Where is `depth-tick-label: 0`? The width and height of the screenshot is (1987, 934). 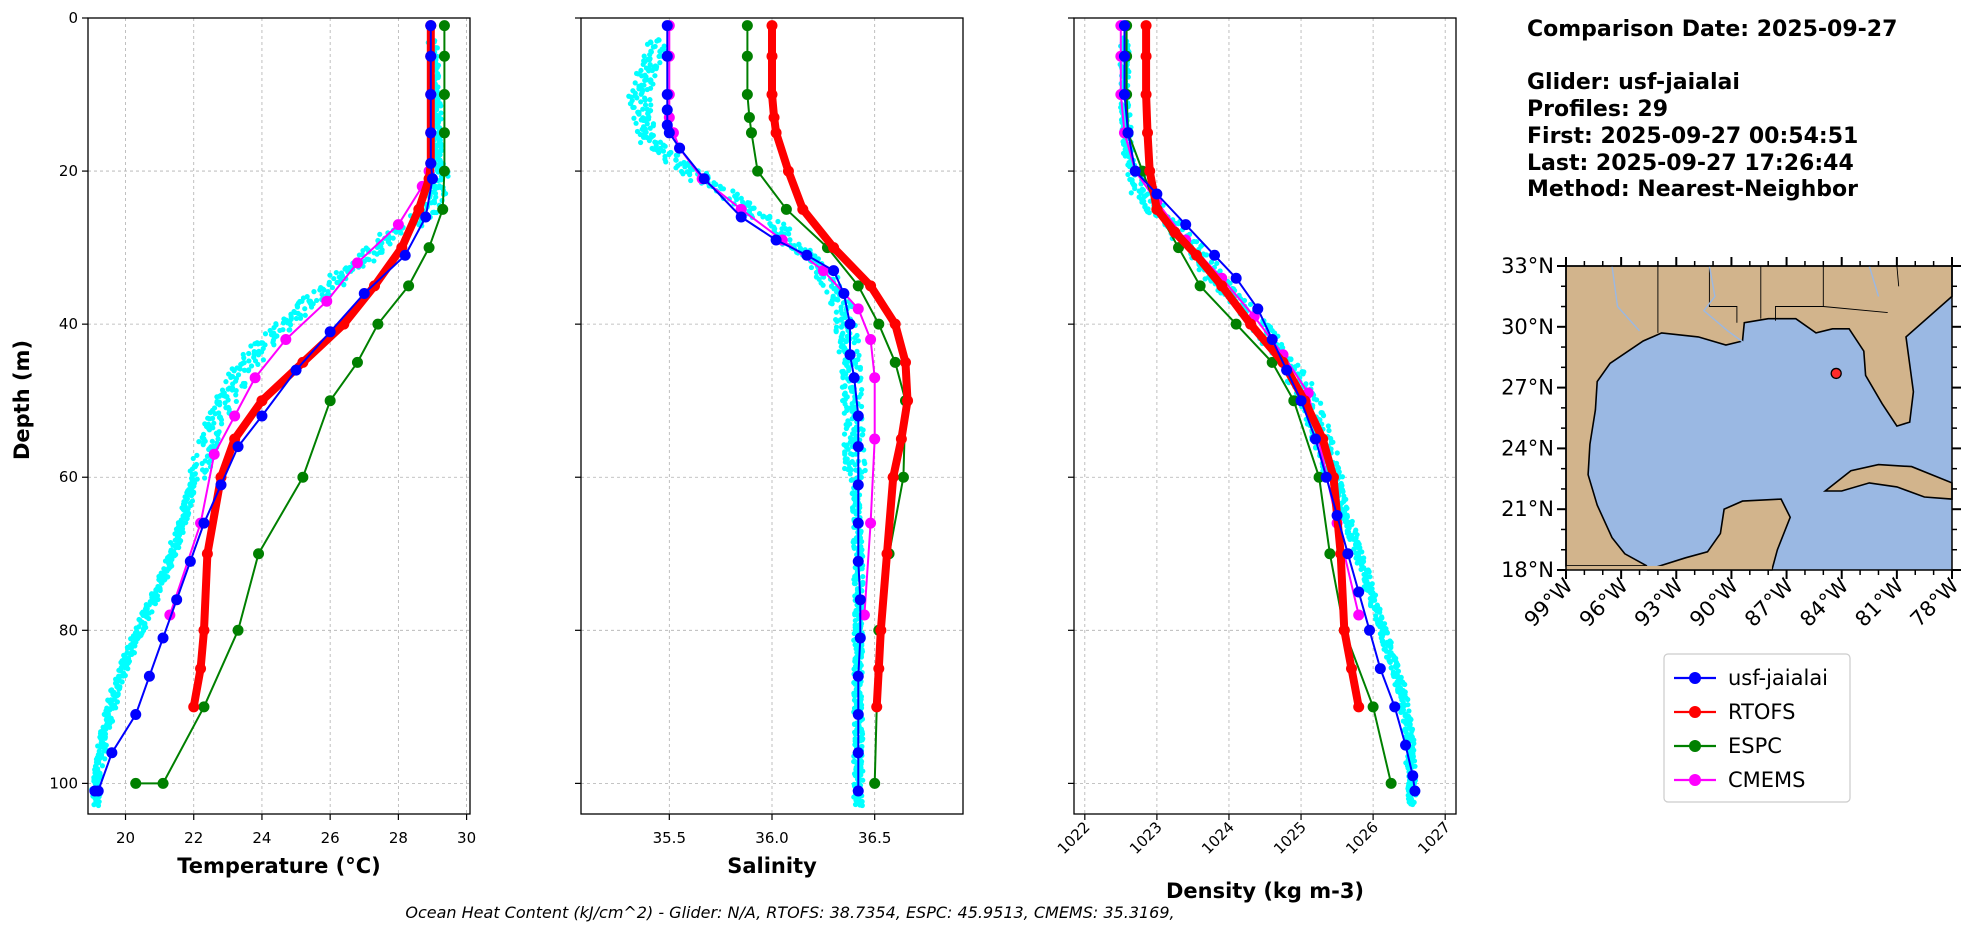 depth-tick-label: 0 is located at coordinates (73, 18).